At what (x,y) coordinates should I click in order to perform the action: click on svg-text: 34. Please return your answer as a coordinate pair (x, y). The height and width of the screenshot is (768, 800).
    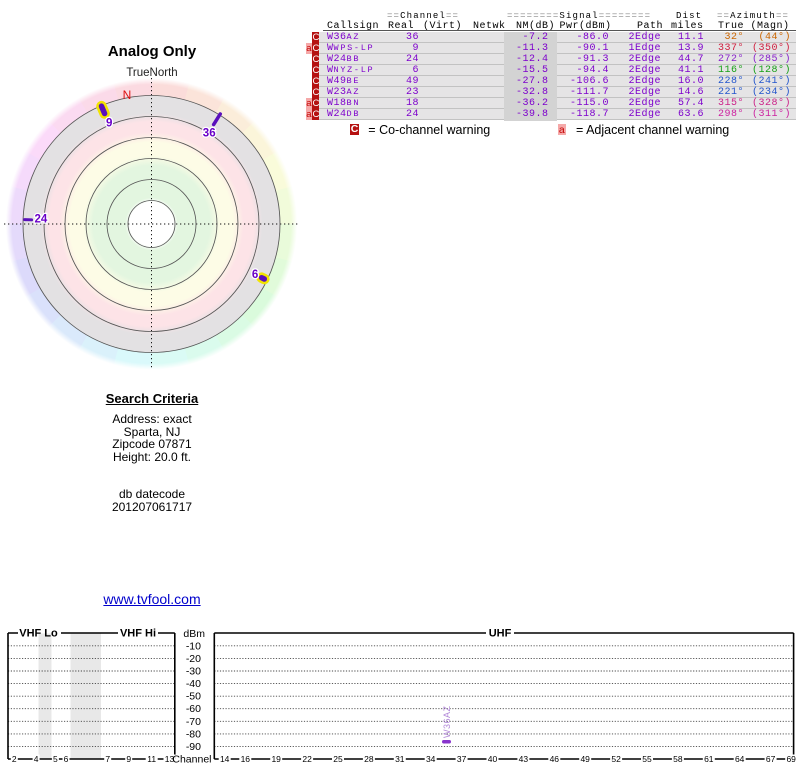
    Looking at the image, I should click on (431, 759).